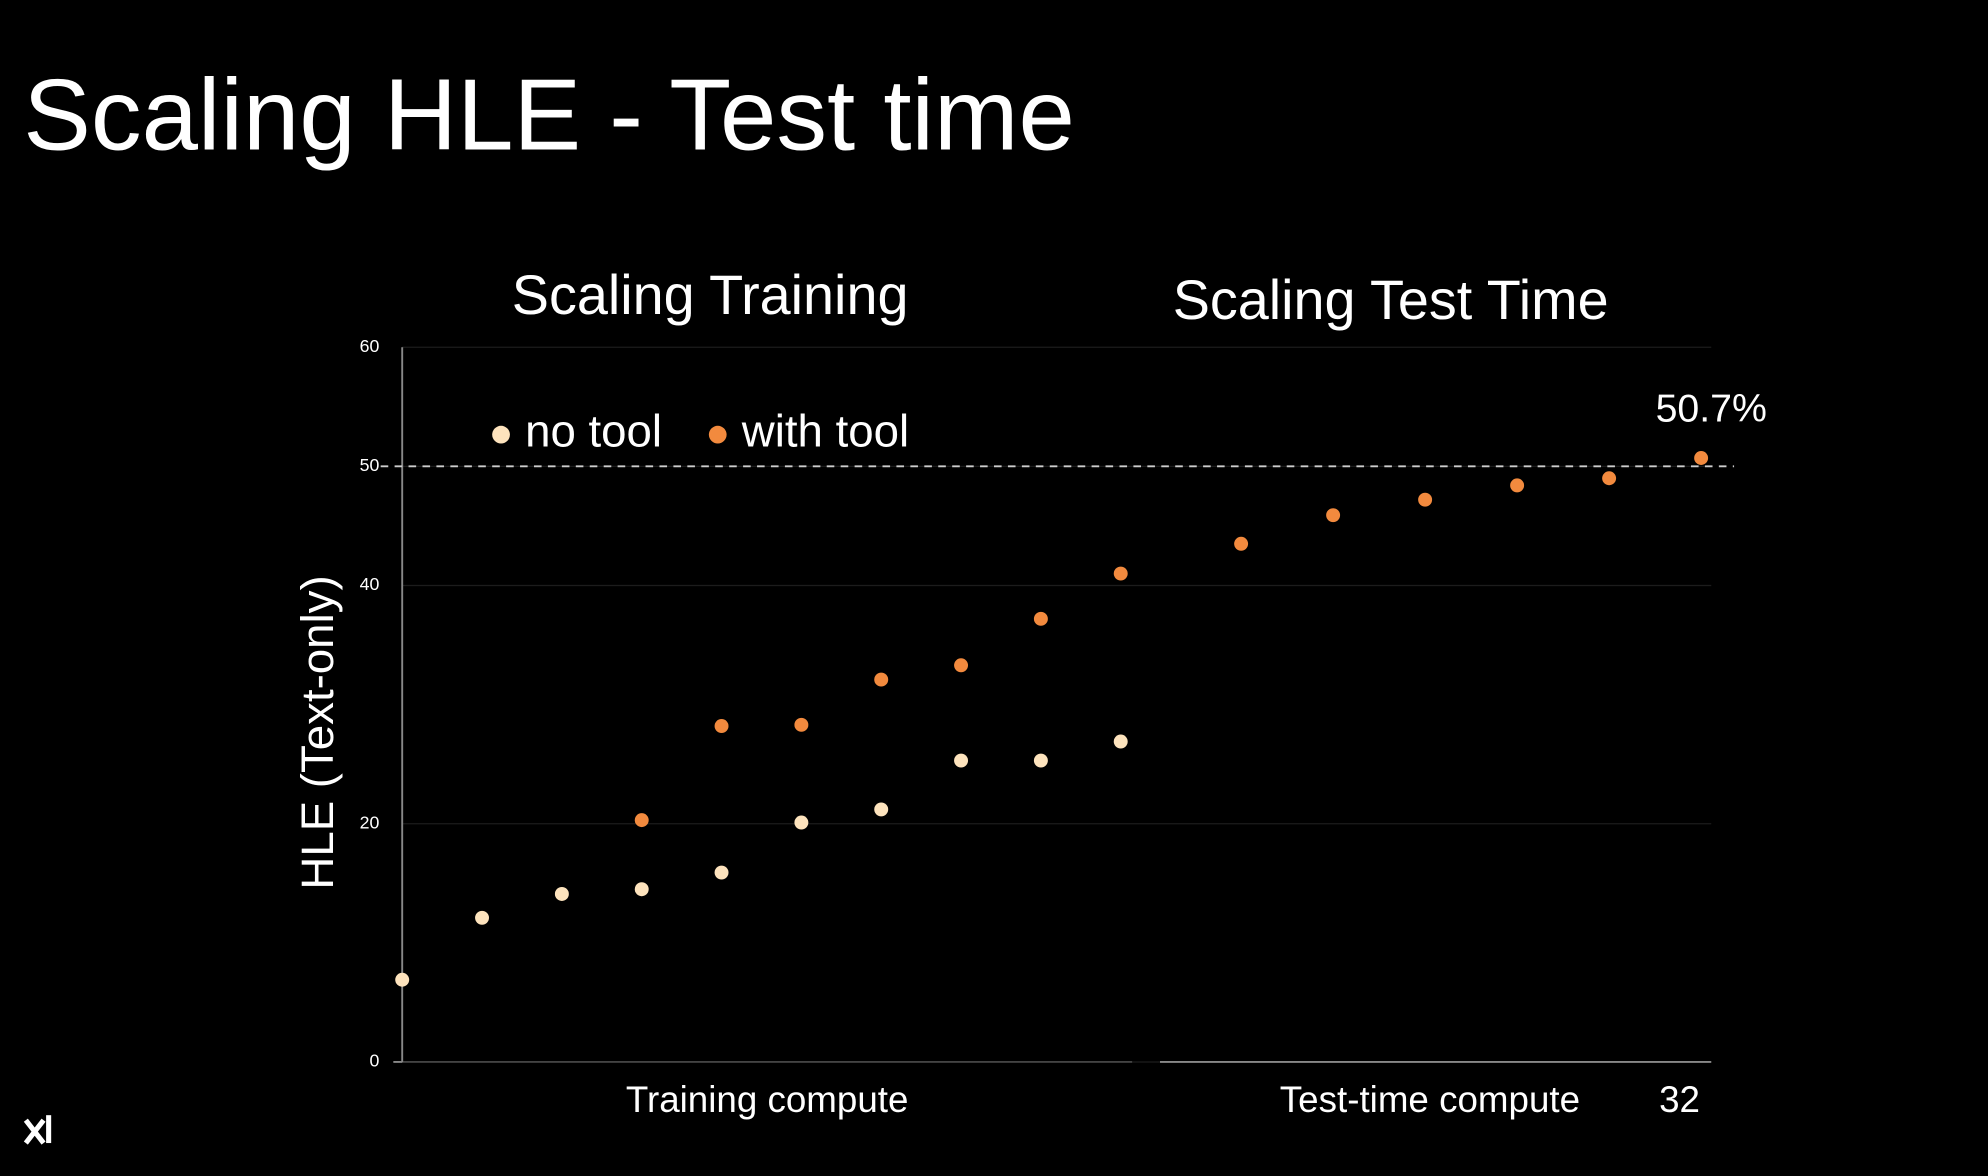 The image size is (1988, 1176). Describe the element at coordinates (1711, 408) in the screenshot. I see `value-label: 50.7%` at that location.